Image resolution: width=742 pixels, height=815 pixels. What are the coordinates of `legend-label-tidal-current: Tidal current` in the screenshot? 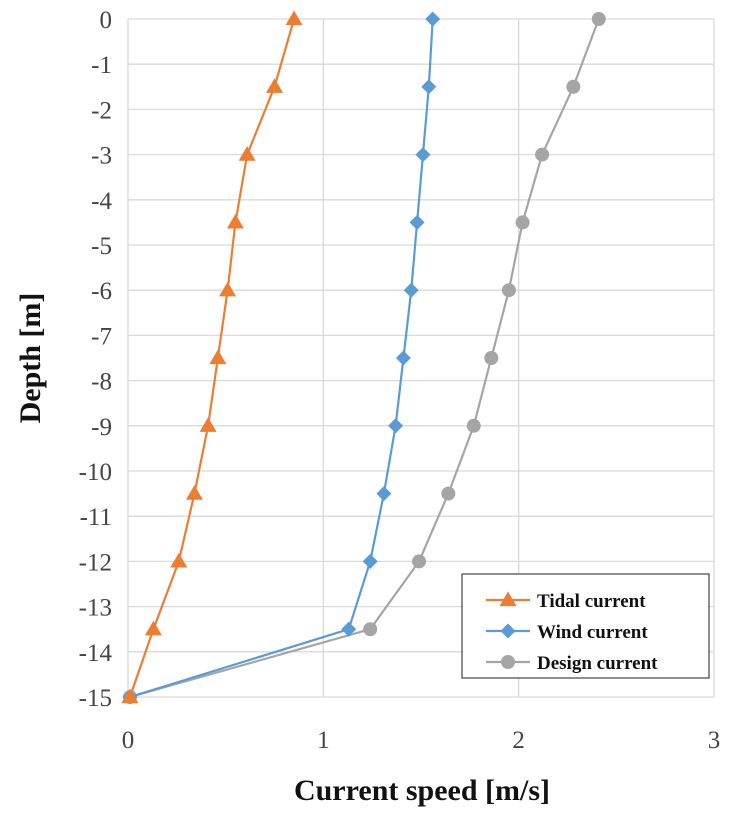 It's located at (591, 601).